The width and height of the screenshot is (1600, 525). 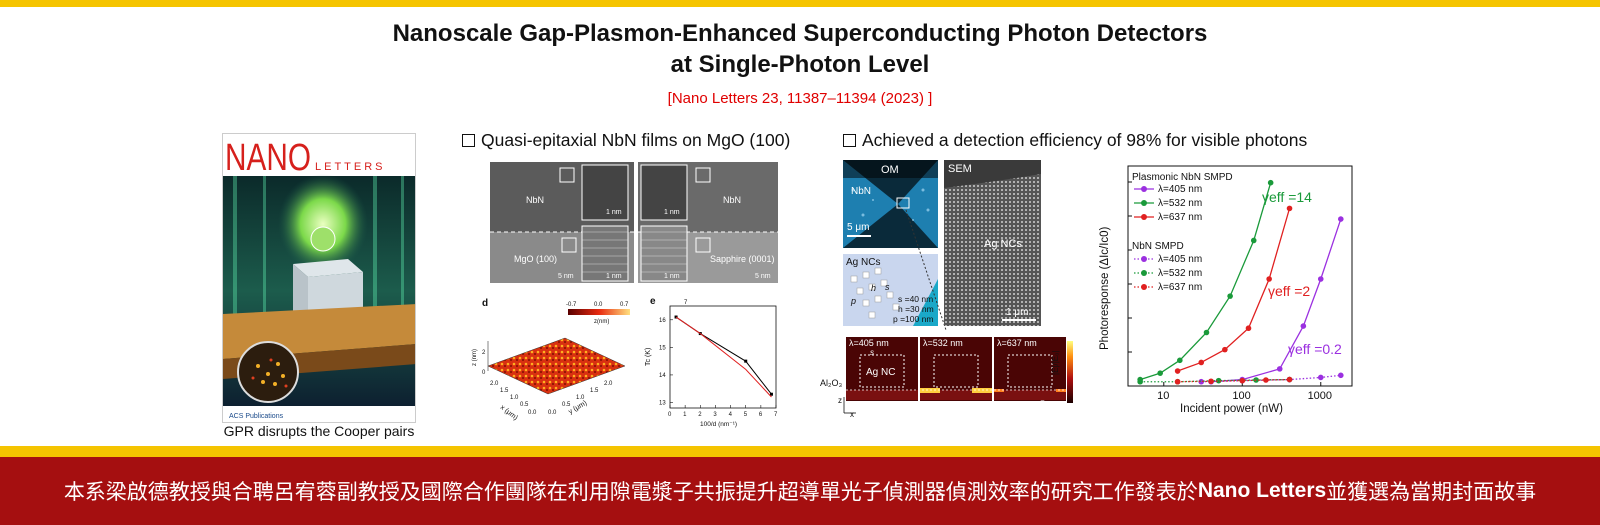 What do you see at coordinates (1320, 396) in the screenshot?
I see `pr-x-tick-label: 1000` at bounding box center [1320, 396].